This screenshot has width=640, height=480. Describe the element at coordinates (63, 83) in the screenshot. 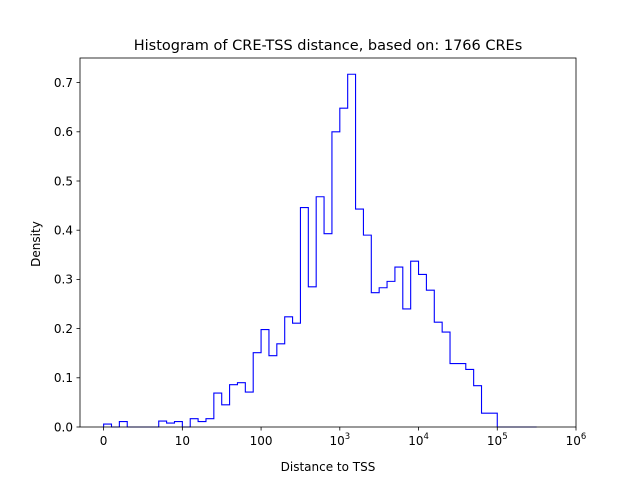

I see `y-tick-label: 0.7` at that location.